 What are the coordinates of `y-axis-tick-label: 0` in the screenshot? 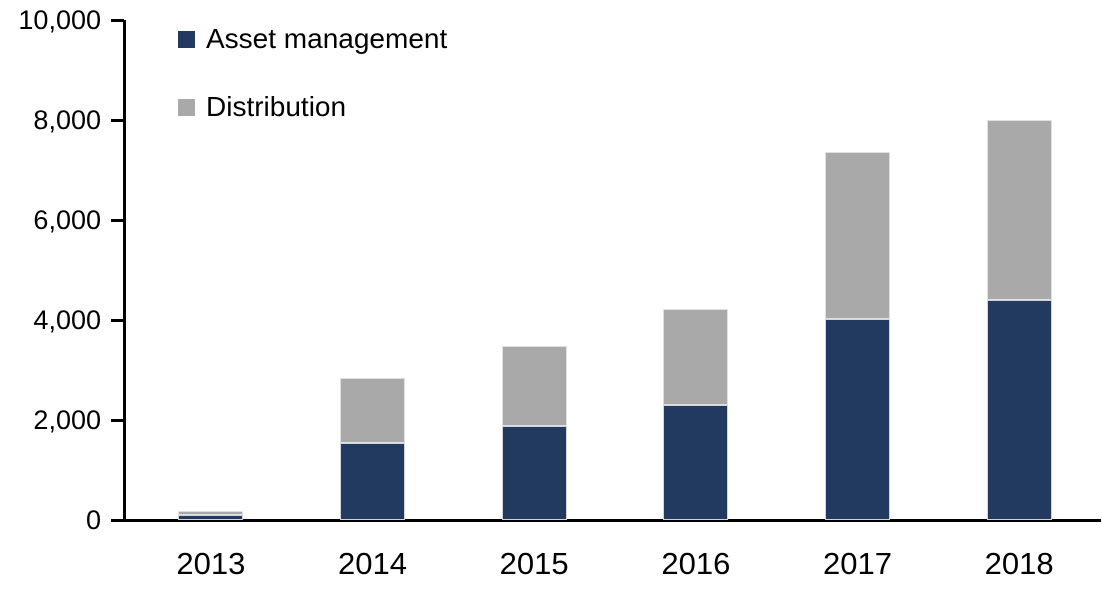 It's located at (93, 520).